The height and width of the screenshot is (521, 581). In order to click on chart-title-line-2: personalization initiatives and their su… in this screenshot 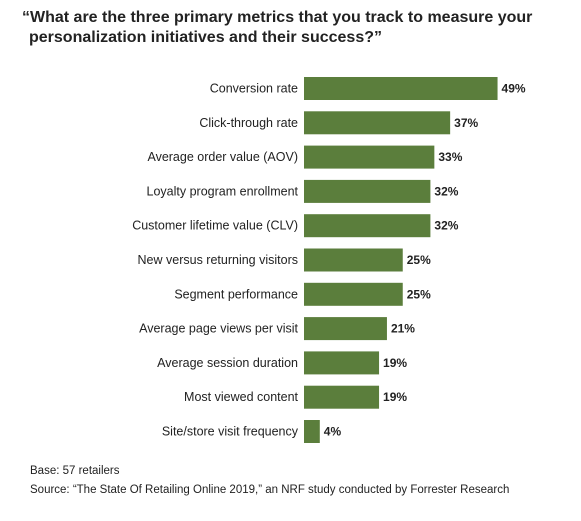, I will do `click(205, 37)`.